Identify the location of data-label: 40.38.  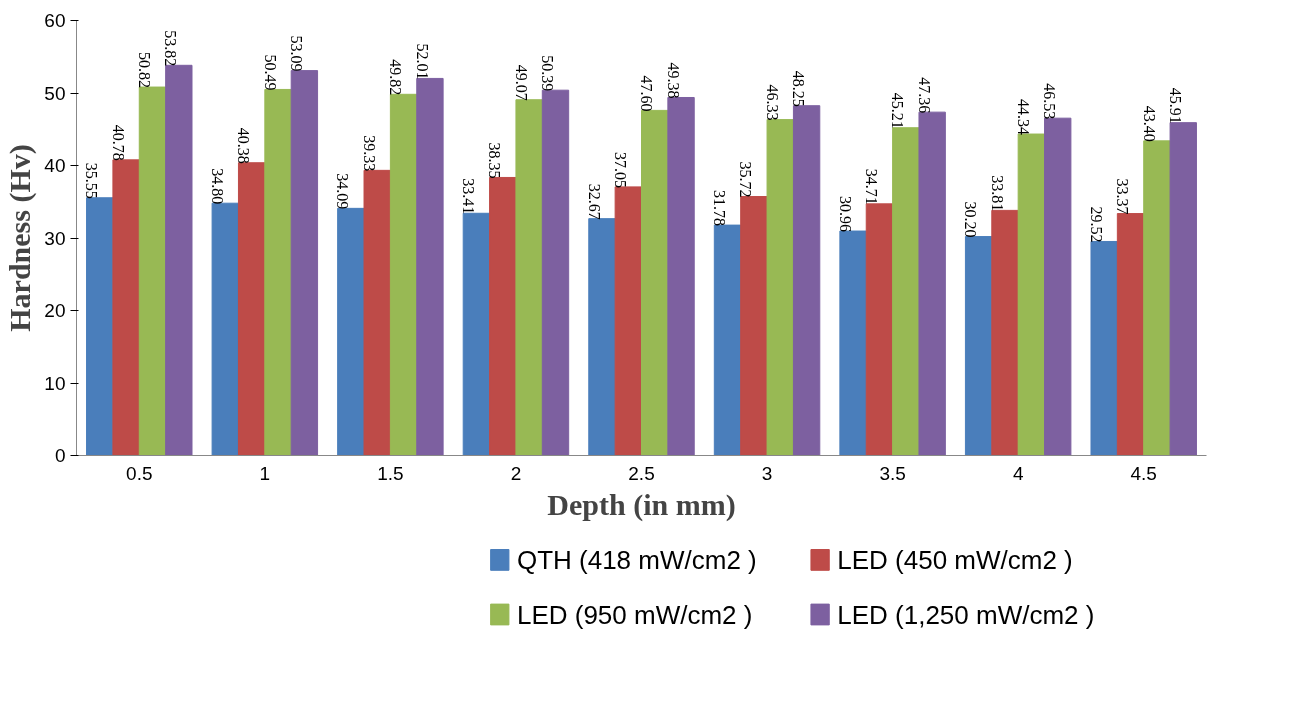
(244, 145).